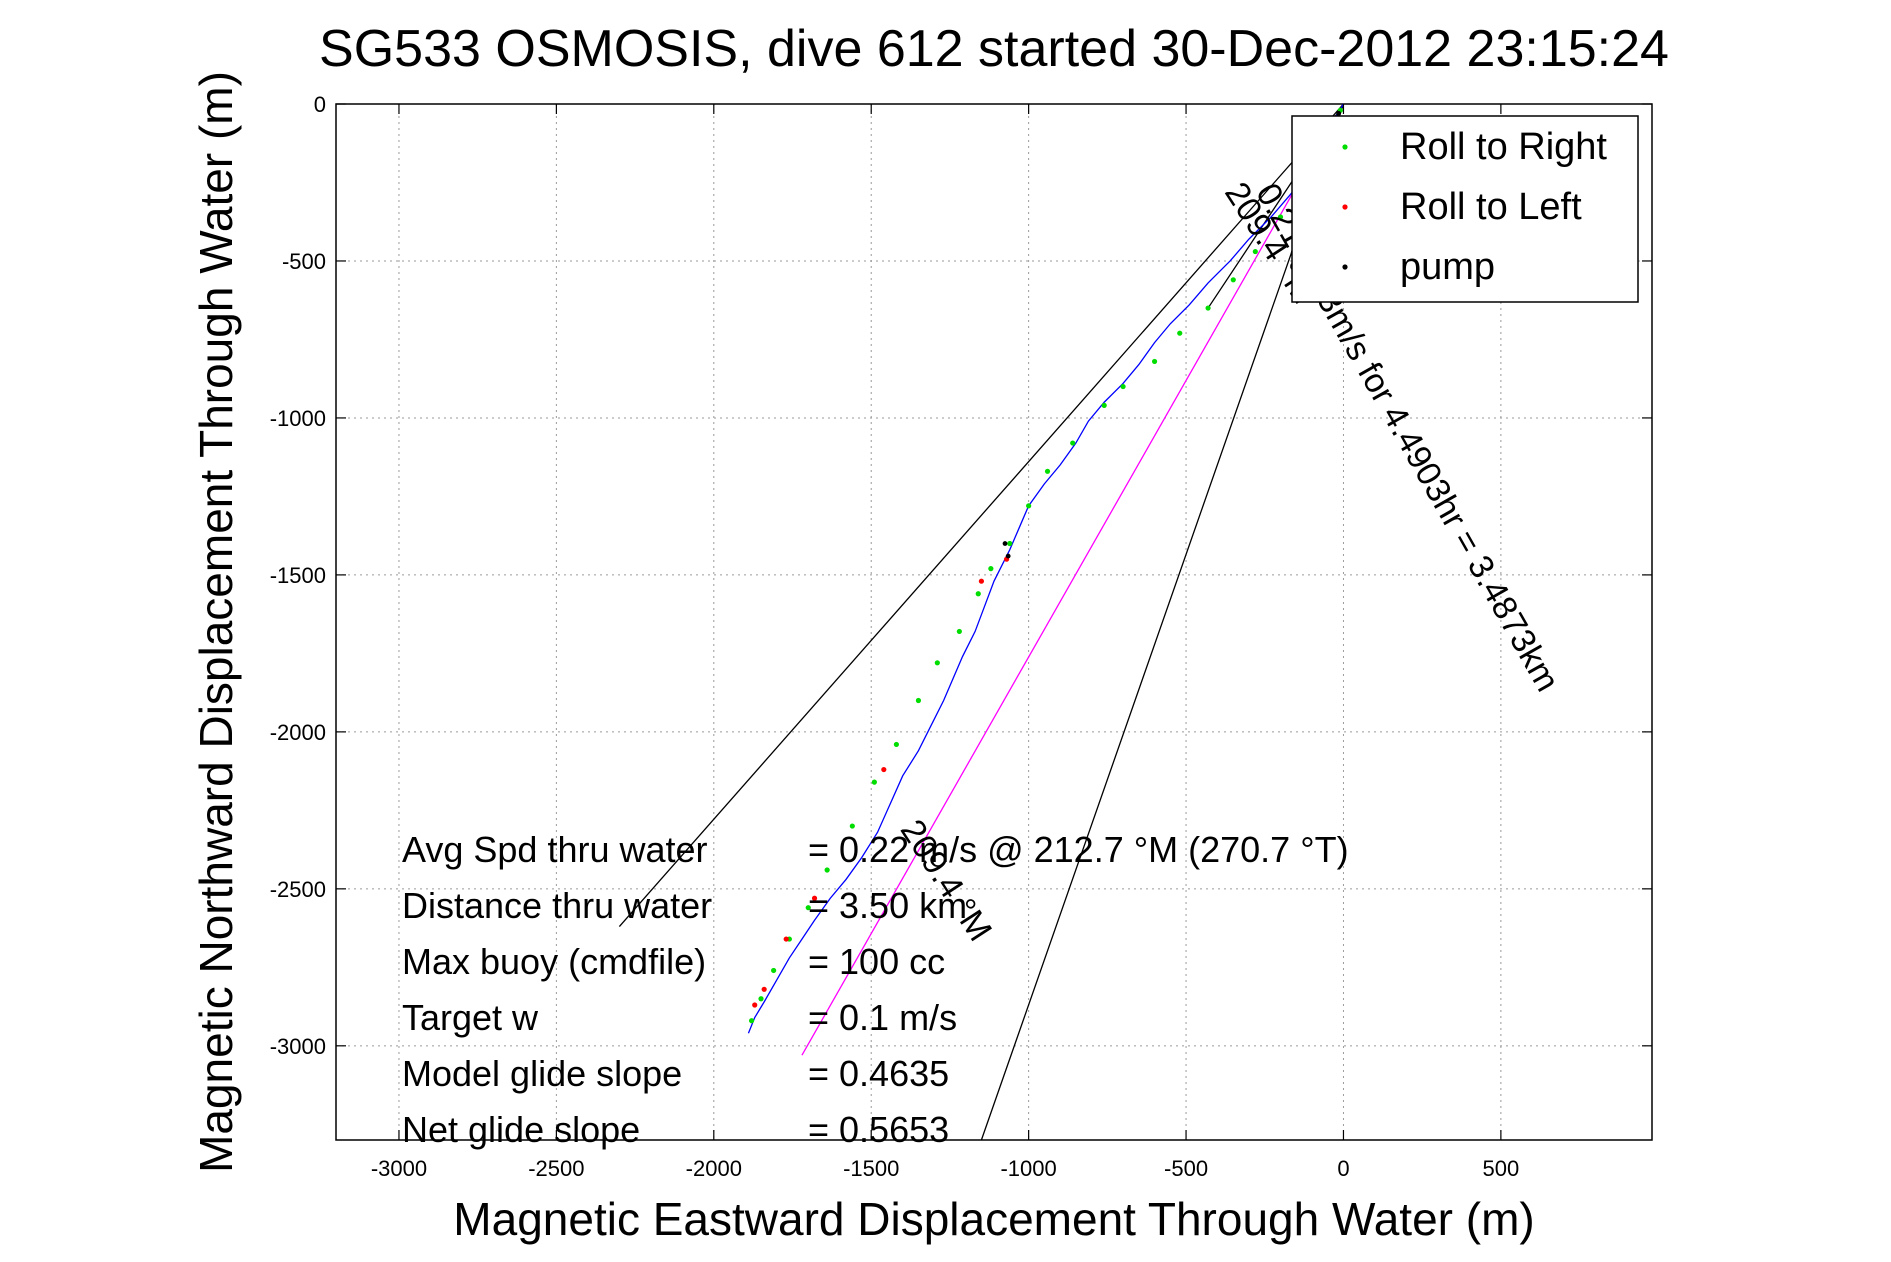 This screenshot has height=1262, width=1891. I want to click on x-tick-label: -1000, so click(1028, 1168).